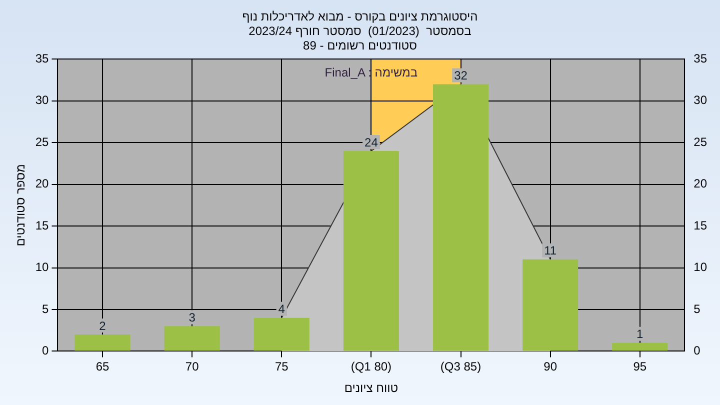 The height and width of the screenshot is (405, 720). Describe the element at coordinates (371, 142) in the screenshot. I see `data-label: 24` at that location.